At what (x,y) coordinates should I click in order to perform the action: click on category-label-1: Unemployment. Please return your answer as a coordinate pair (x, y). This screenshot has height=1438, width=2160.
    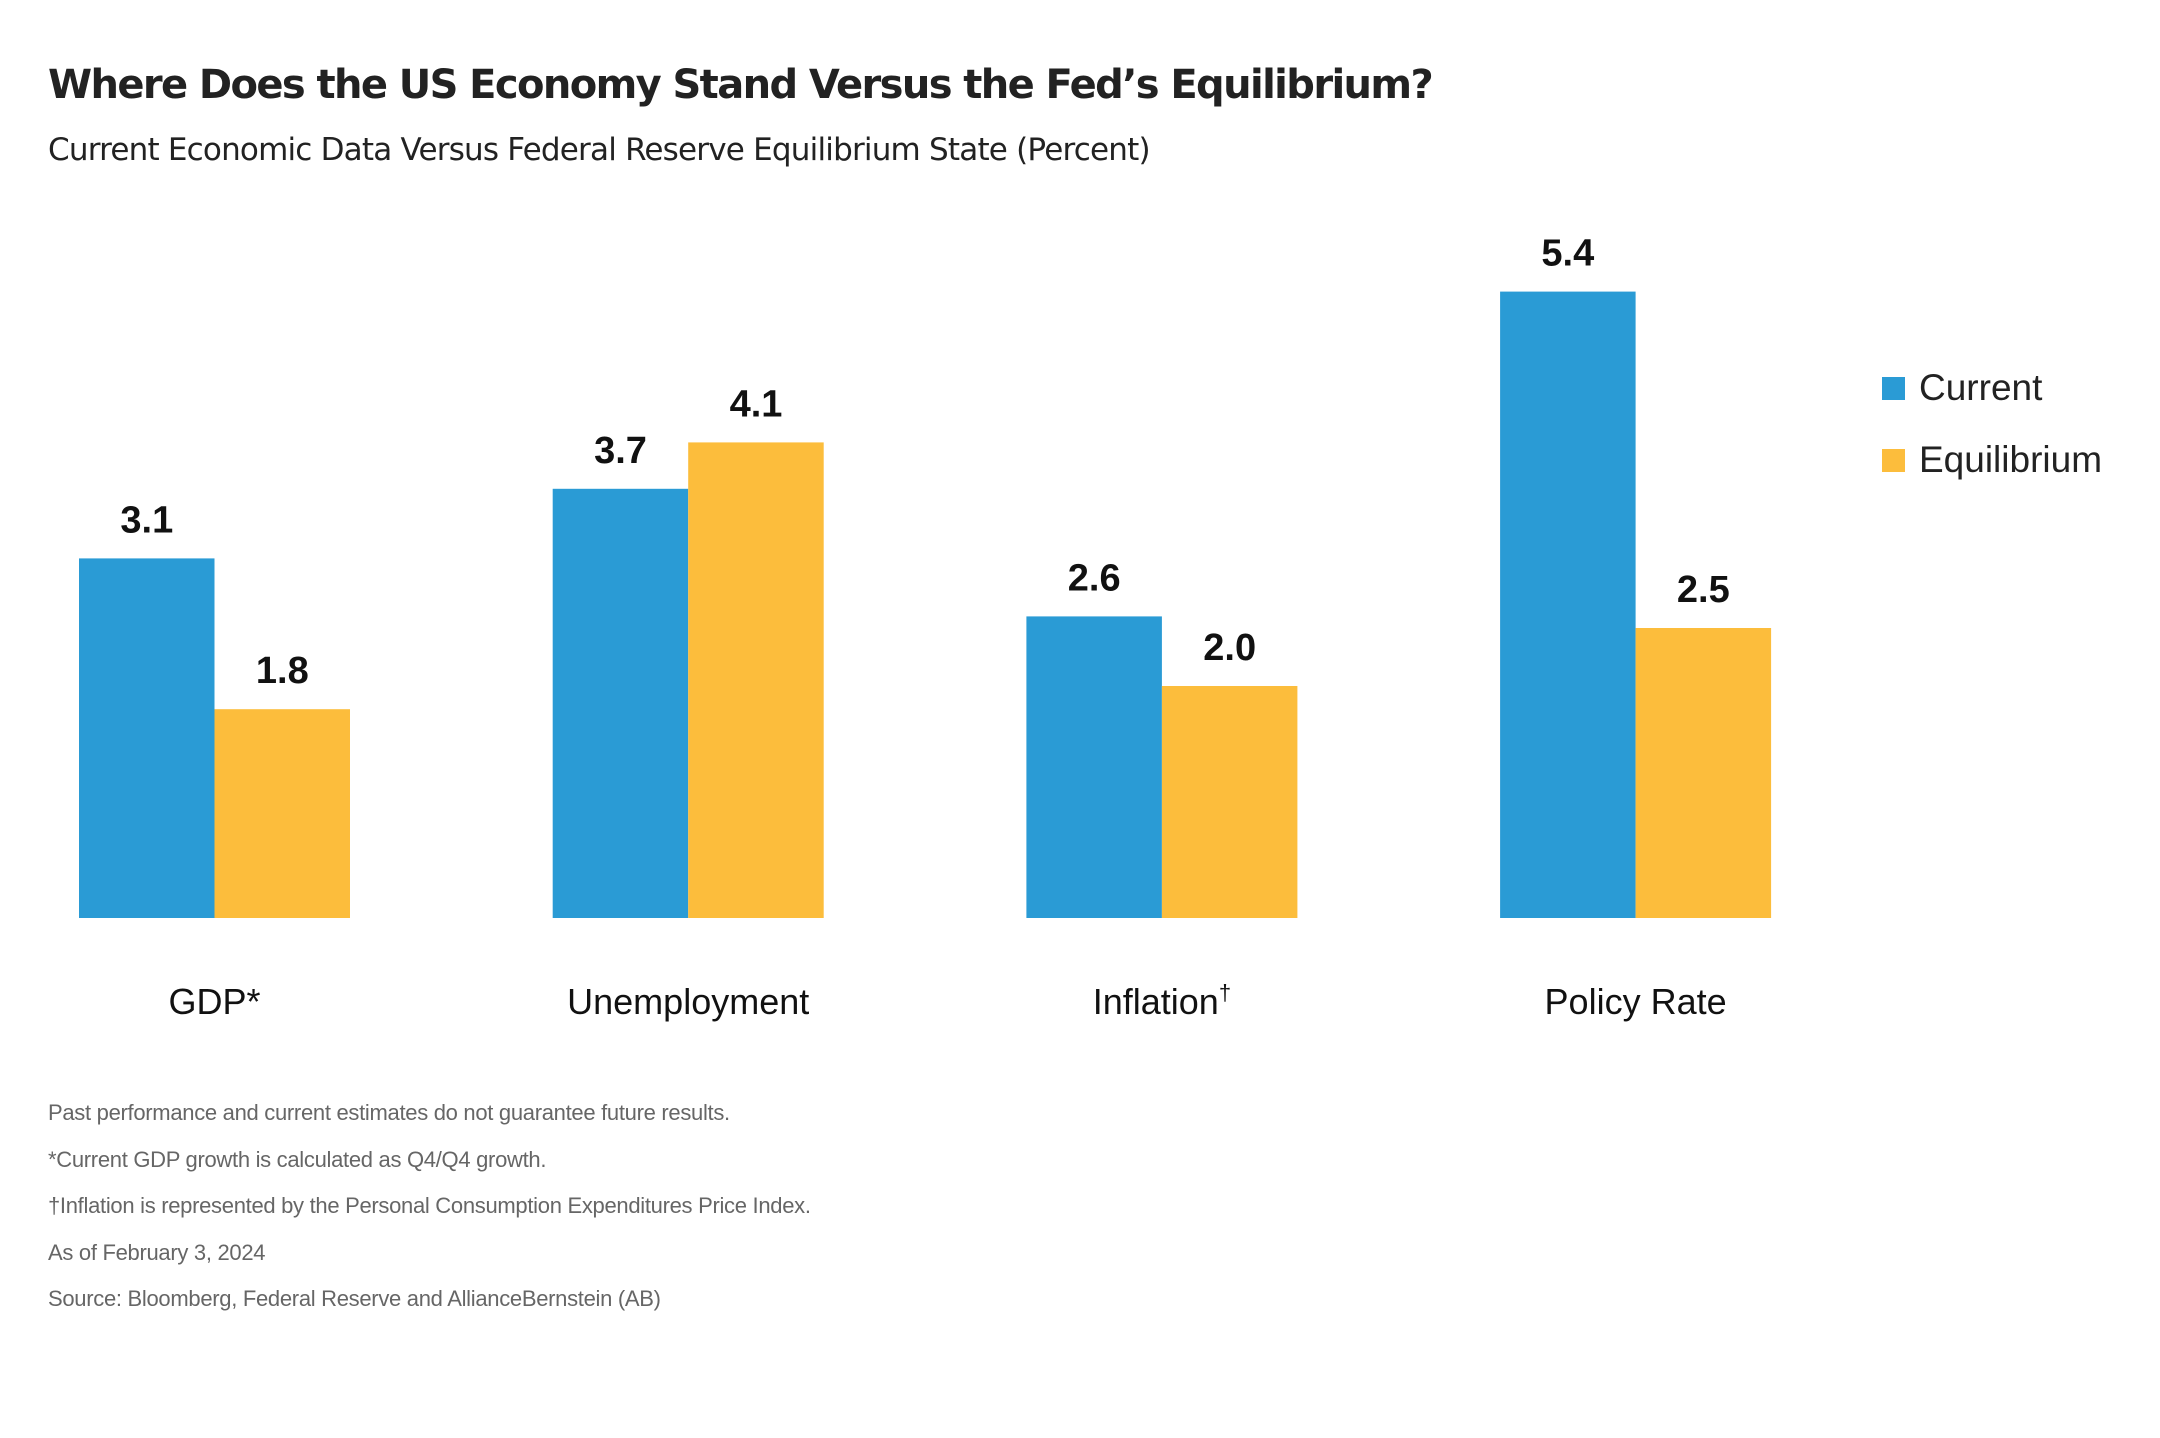
    Looking at the image, I should click on (688, 1001).